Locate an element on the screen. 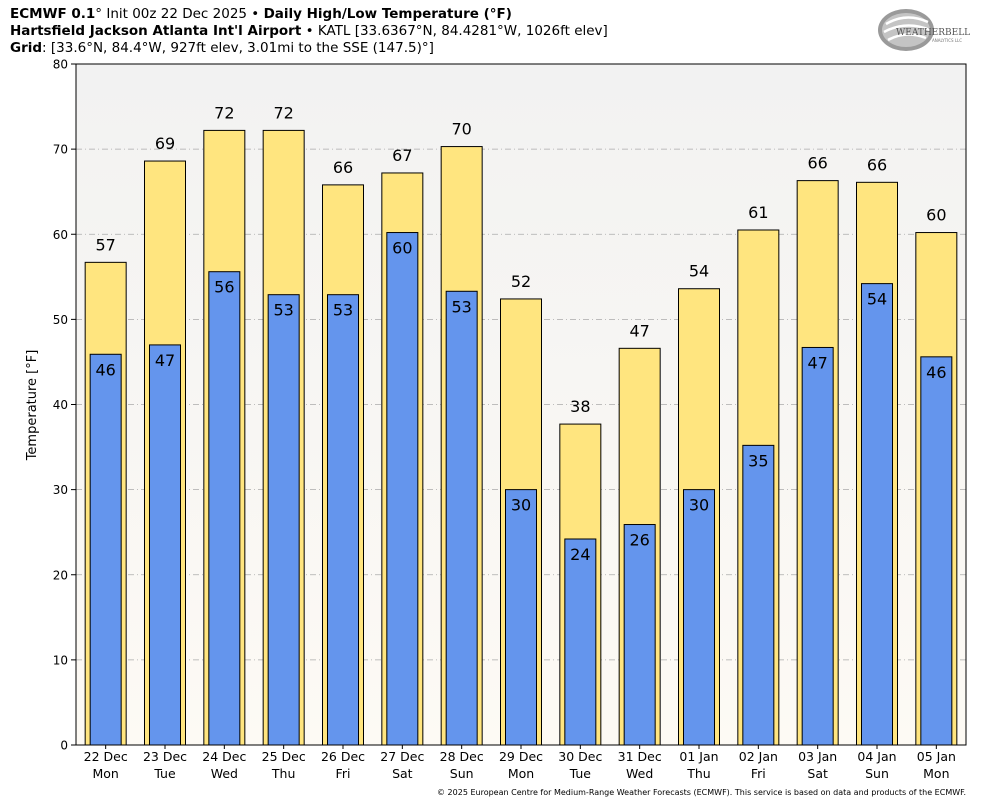 Image resolution: width=984 pixels, height=808 pixels. high-temp-label: 67 is located at coordinates (402, 155).